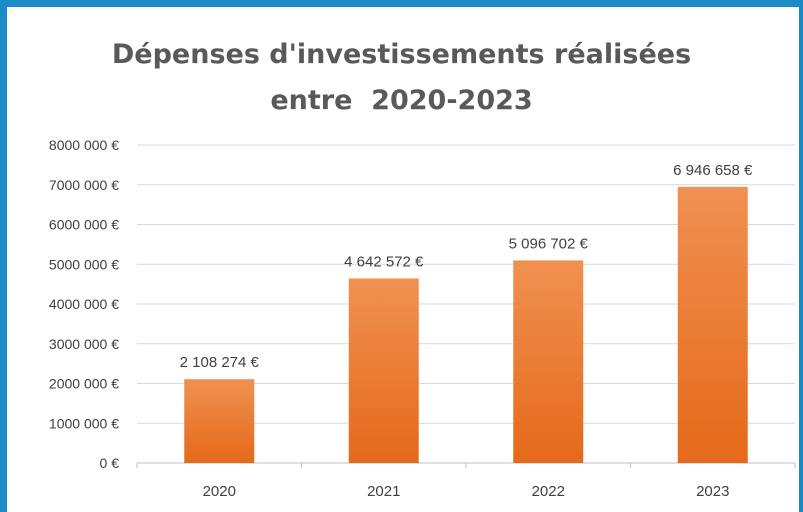  What do you see at coordinates (401, 100) in the screenshot?
I see `chart-title-line-2: entre 2020-2023` at bounding box center [401, 100].